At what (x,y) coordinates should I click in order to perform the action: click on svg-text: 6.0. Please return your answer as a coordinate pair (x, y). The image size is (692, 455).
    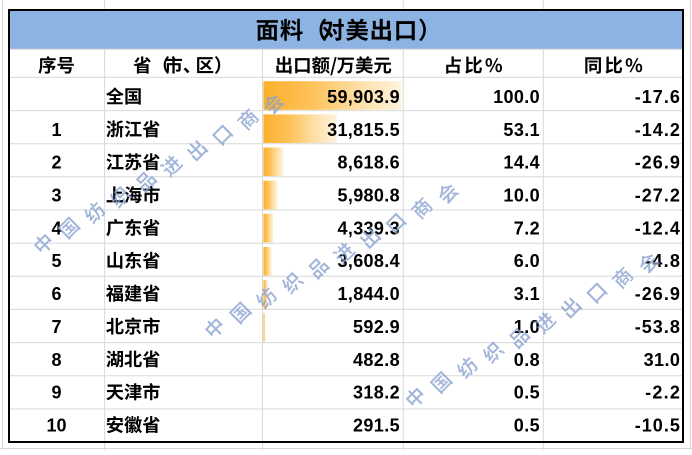
    Looking at the image, I should click on (527, 261).